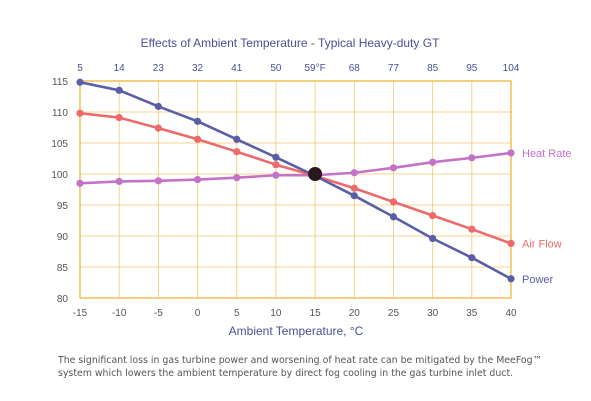 The image size is (591, 401). I want to click on x-tick-label: -15, so click(80, 313).